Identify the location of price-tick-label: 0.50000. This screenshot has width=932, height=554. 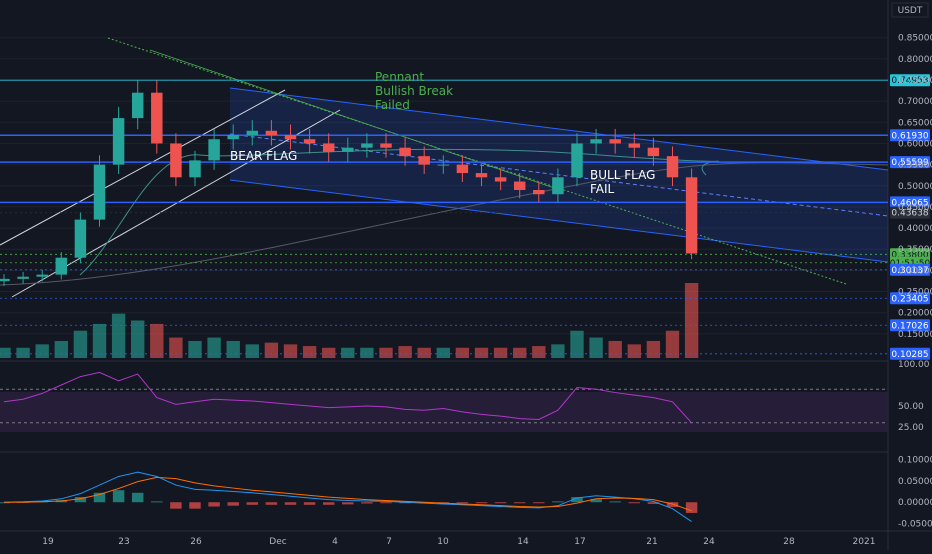
(915, 187).